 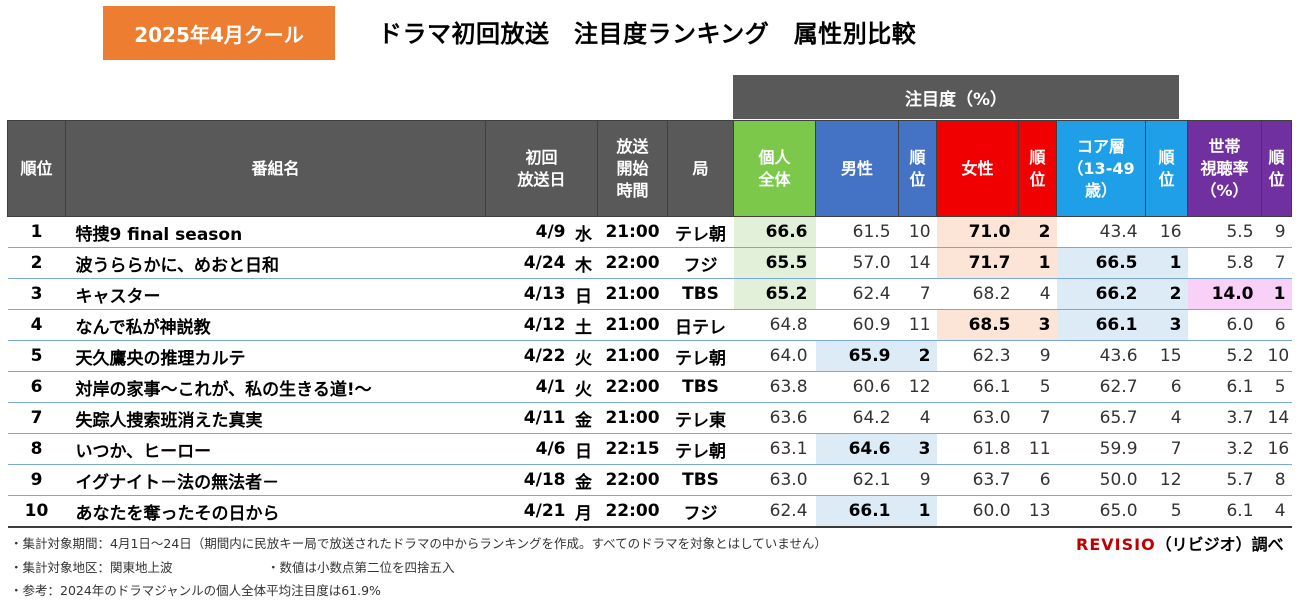 What do you see at coordinates (1166, 356) in the screenshot?
I see `core-rank: 15` at bounding box center [1166, 356].